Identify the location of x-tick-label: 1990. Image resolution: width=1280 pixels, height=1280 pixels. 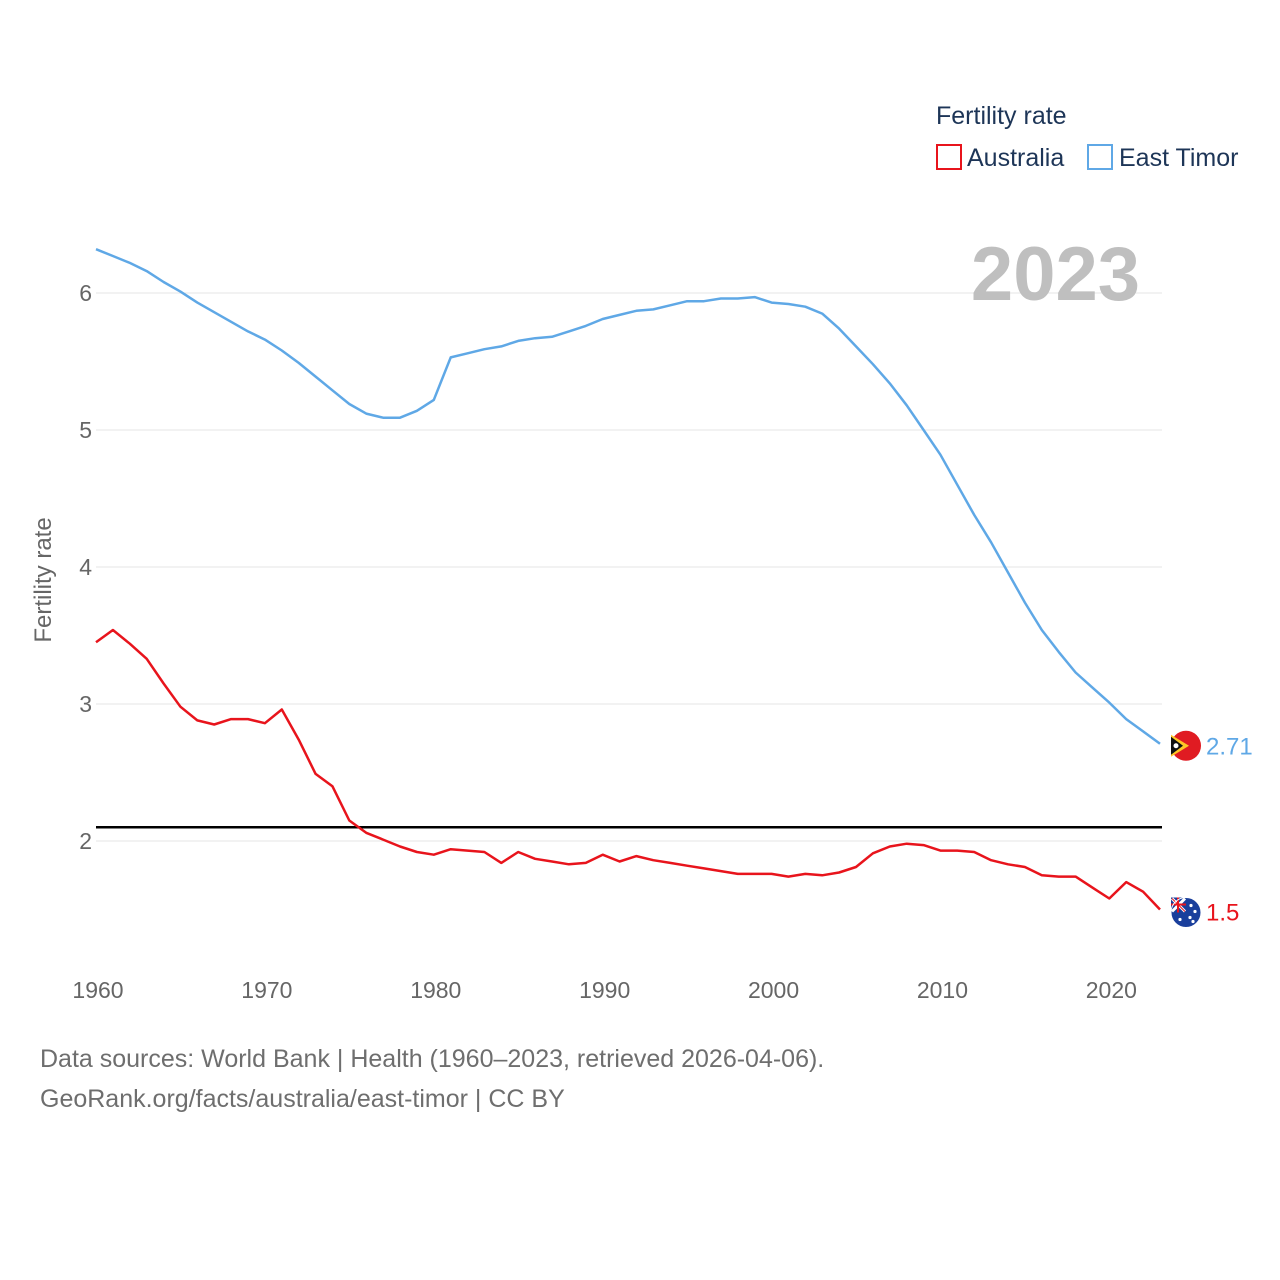
(604, 990).